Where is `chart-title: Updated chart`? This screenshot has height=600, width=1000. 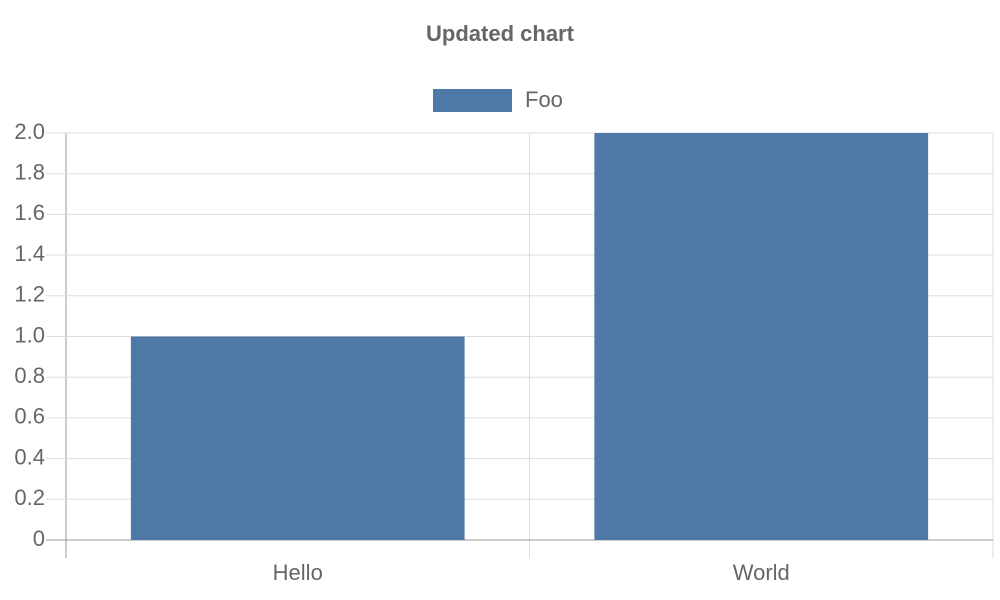 chart-title: Updated chart is located at coordinates (500, 33).